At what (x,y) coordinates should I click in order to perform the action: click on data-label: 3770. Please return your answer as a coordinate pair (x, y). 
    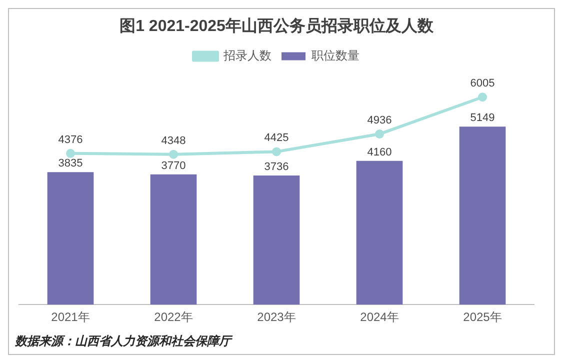
    Looking at the image, I should click on (173, 166).